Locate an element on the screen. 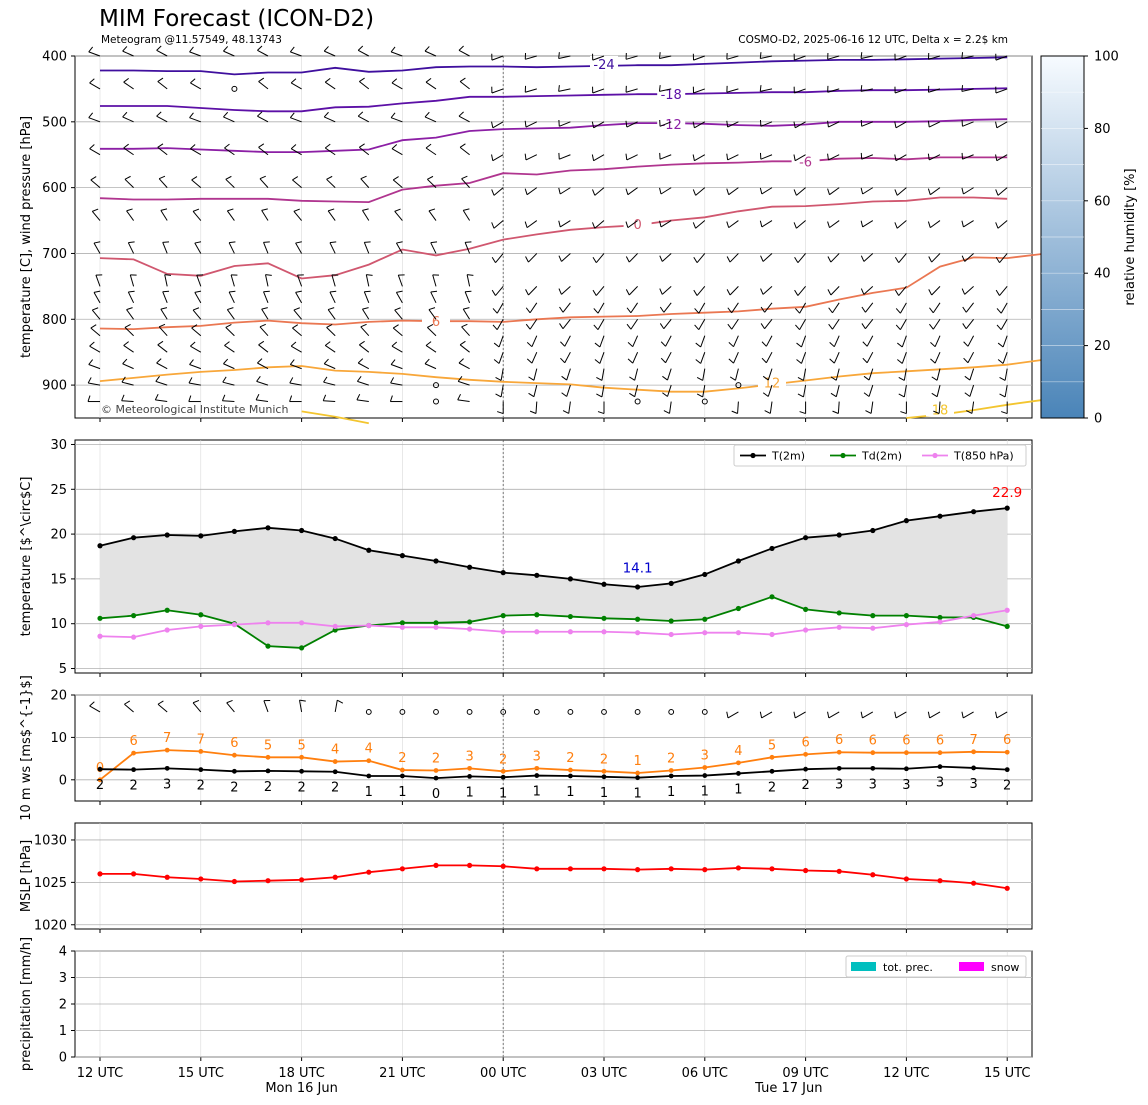 The height and width of the screenshot is (1105, 1148). wind-value-label: 1 is located at coordinates (705, 792).